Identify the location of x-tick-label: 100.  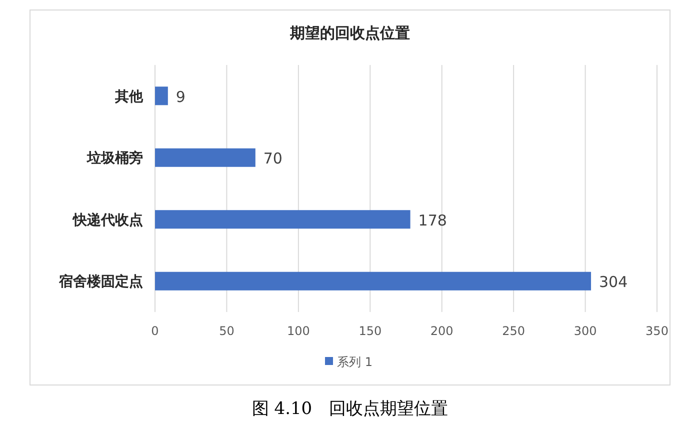
(298, 331).